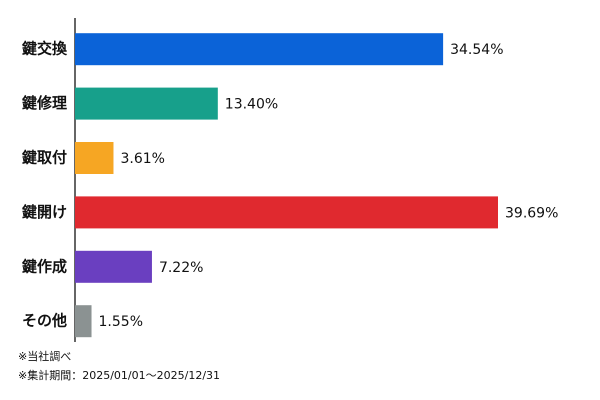 This screenshot has width=600, height=400. Describe the element at coordinates (44, 321) in the screenshot. I see `y-tick-label: その他` at that location.